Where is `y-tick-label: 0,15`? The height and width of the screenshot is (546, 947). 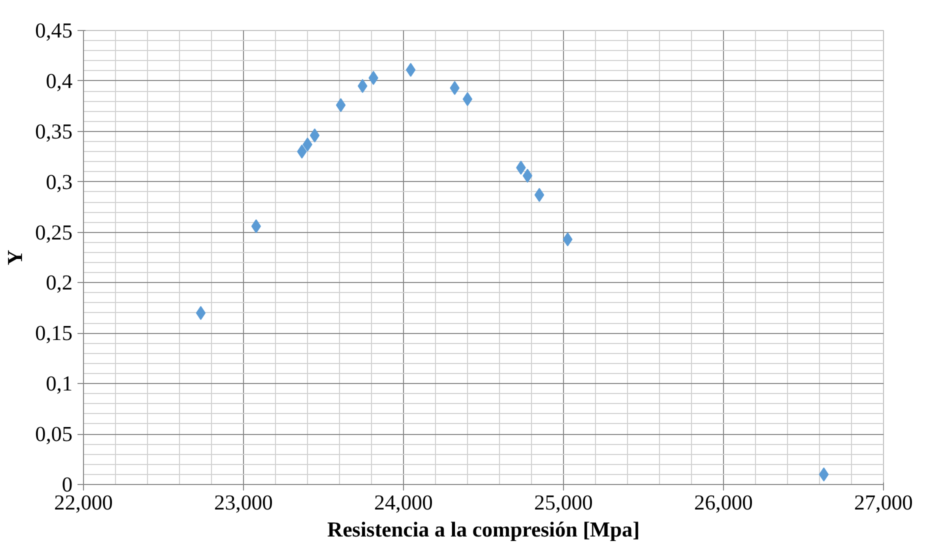 y-tick-label: 0,15 is located at coordinates (54, 333).